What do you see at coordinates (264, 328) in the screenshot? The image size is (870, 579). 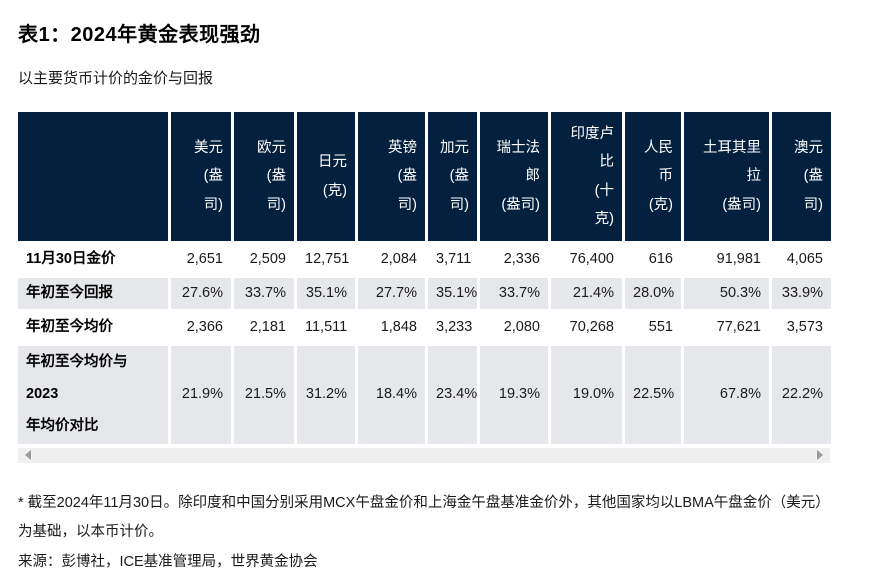 I see `cell: 2,181` at bounding box center [264, 328].